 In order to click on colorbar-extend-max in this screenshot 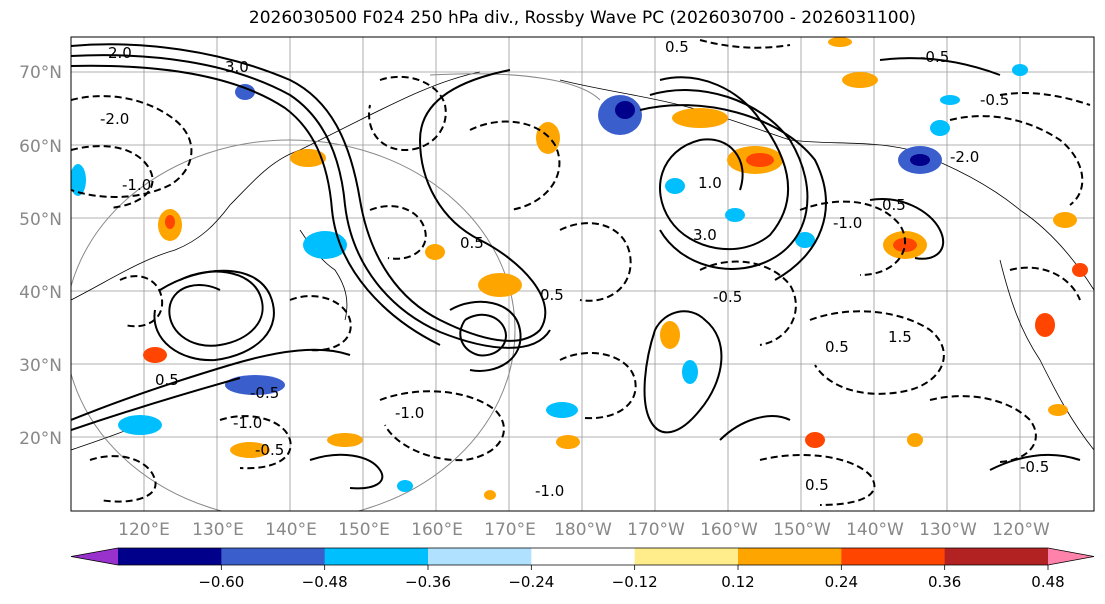, I will do `click(1071, 556)`.